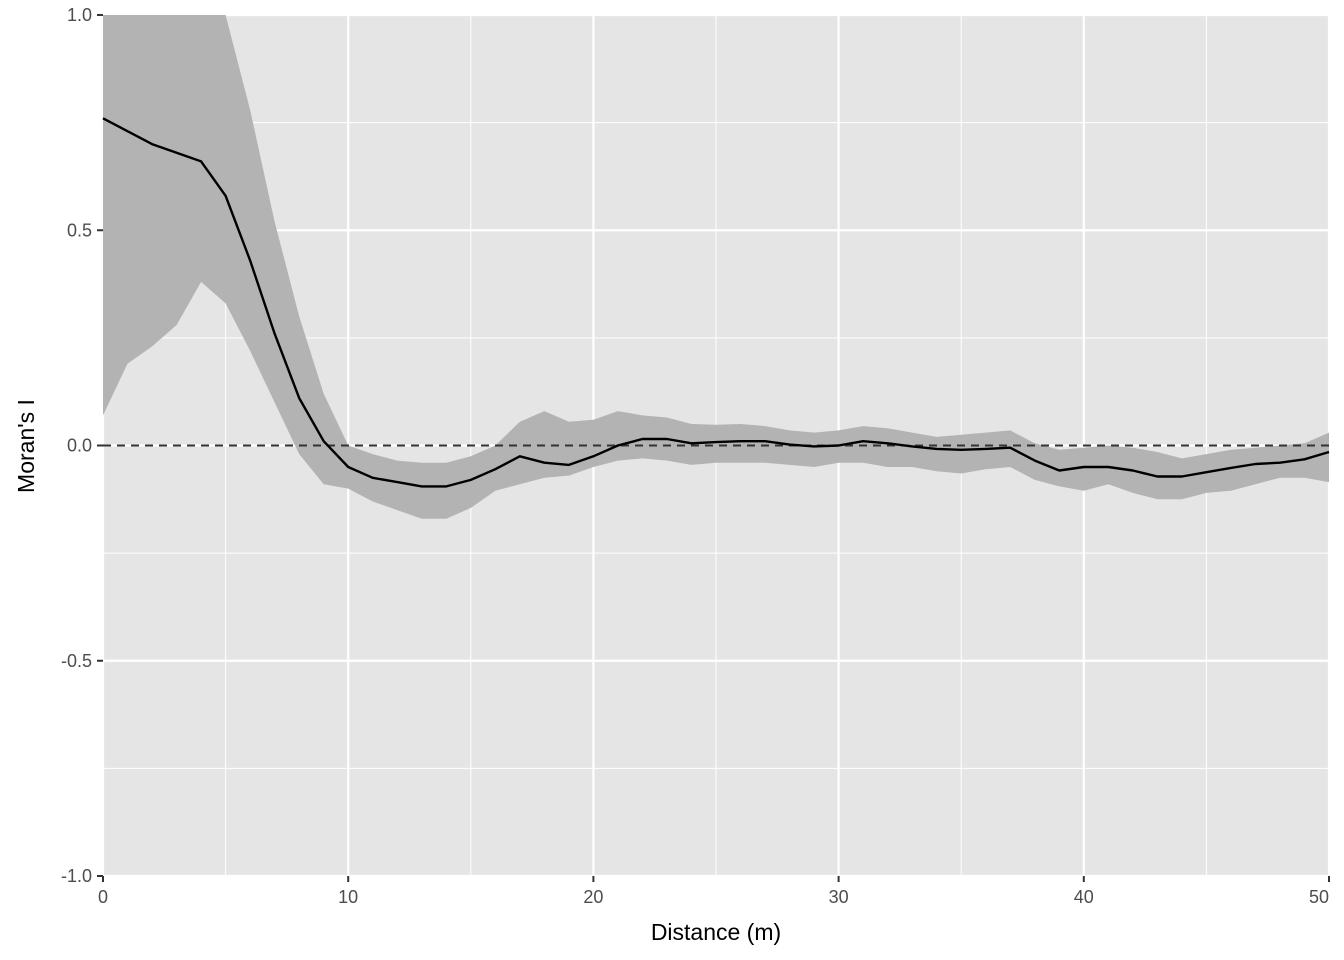 The width and height of the screenshot is (1344, 960). Describe the element at coordinates (716, 932) in the screenshot. I see `x-axis-title: Distance (m)` at that location.